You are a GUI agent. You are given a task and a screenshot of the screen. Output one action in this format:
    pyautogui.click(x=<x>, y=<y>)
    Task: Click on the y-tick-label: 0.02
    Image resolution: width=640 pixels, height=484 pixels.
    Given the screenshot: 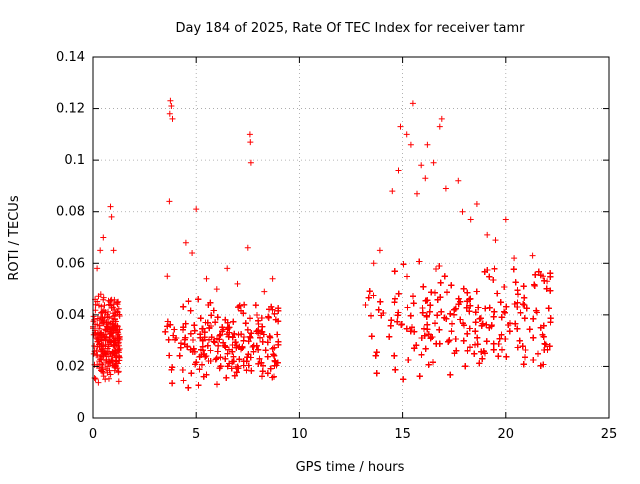 What is the action you would take?
    pyautogui.click(x=70, y=366)
    